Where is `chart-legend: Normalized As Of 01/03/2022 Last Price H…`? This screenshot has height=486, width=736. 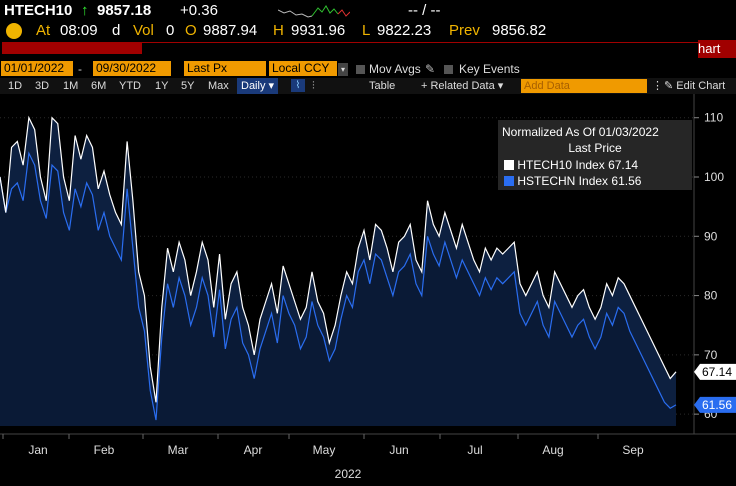
chart-legend: Normalized As Of 01/03/2022 Last Price H… is located at coordinates (595, 155).